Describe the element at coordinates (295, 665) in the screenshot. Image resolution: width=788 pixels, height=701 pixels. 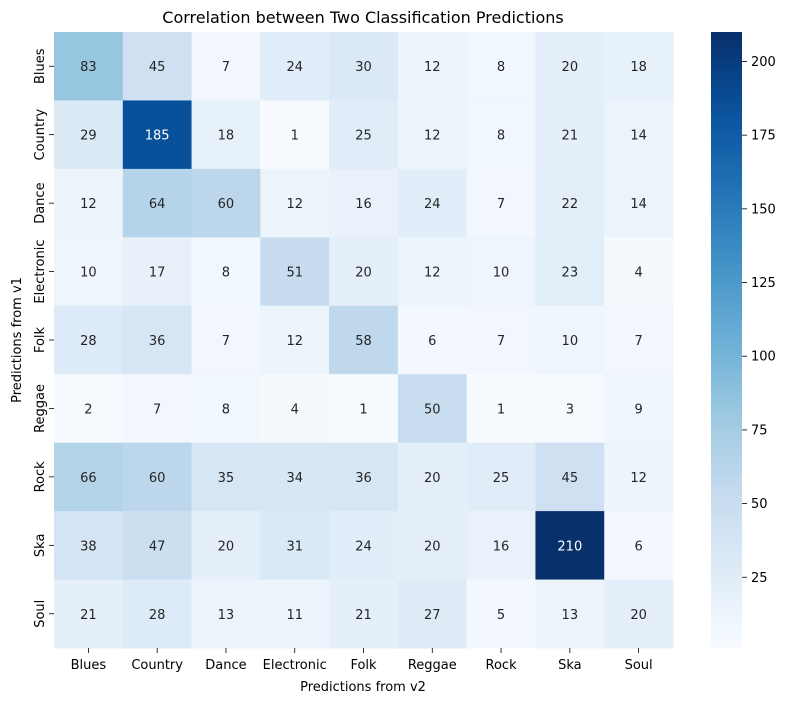
I see `x-tick-label: Electronic` at that location.